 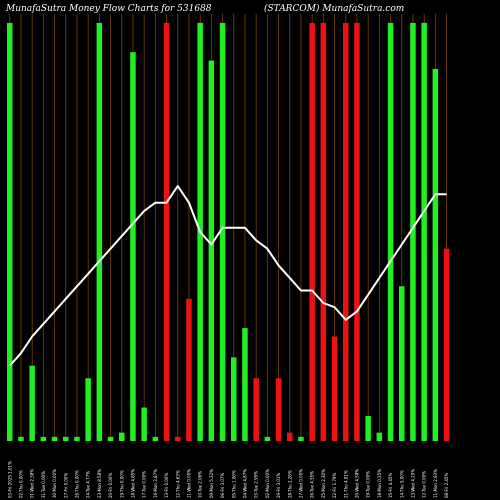 I want to click on x-tick-label: 25-Mon 2.30%, so click(x=323, y=483).